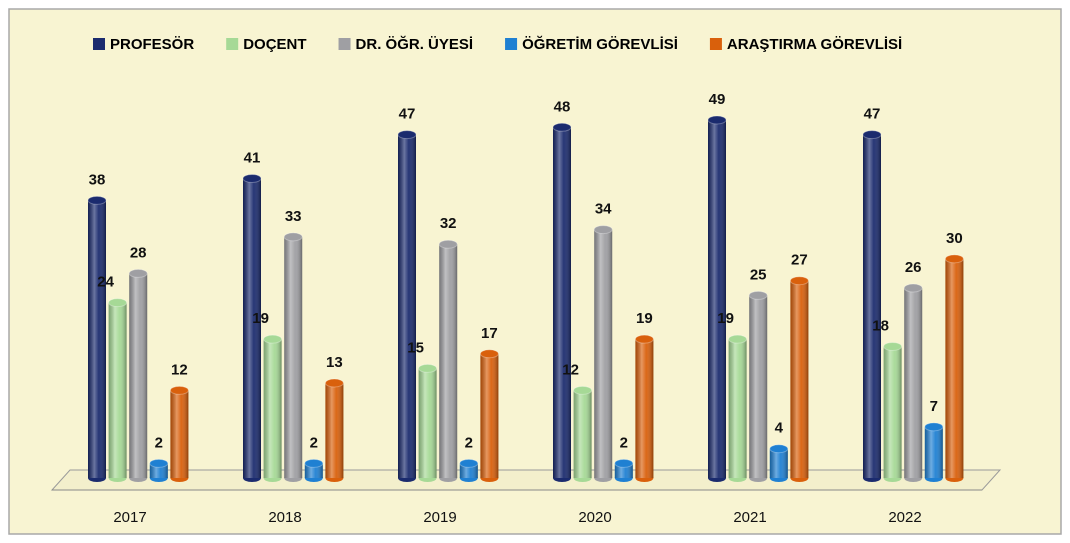  What do you see at coordinates (415, 44) in the screenshot?
I see `legend-label: DR. ÖĞR. ÜYESİ` at bounding box center [415, 44].